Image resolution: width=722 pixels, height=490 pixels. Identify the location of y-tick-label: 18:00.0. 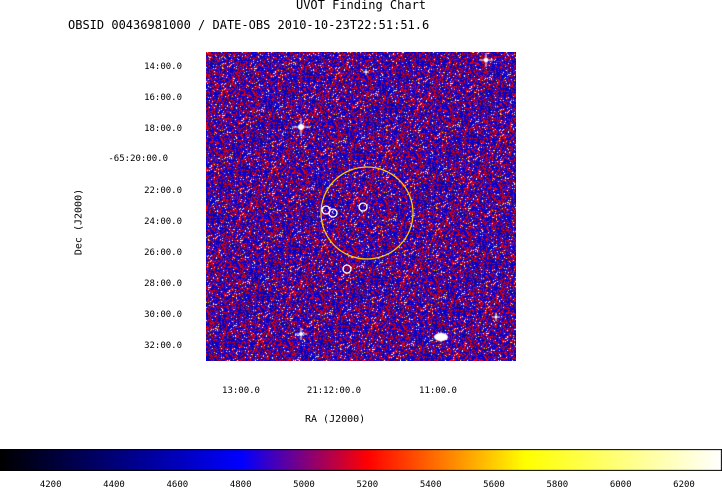
(163, 129).